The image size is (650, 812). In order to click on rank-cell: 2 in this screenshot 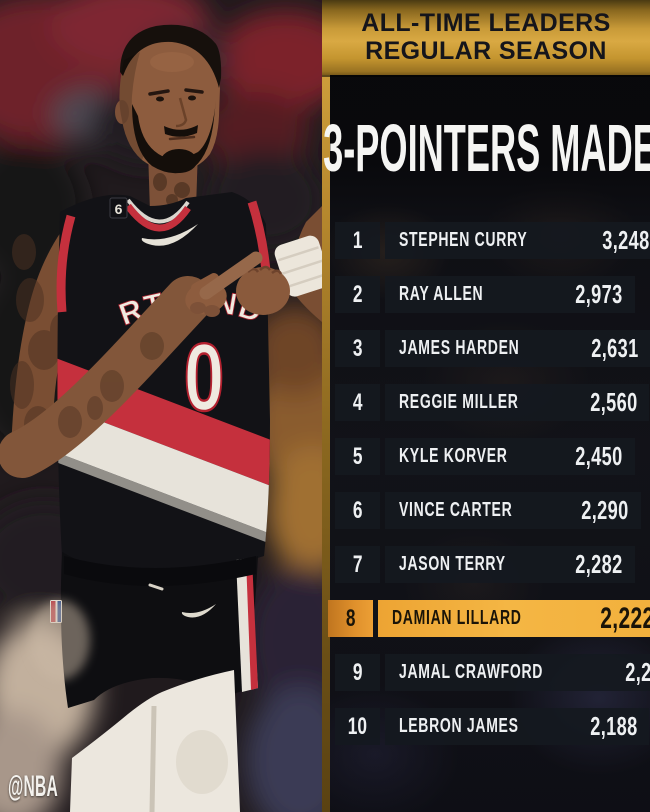, I will do `click(357, 294)`.